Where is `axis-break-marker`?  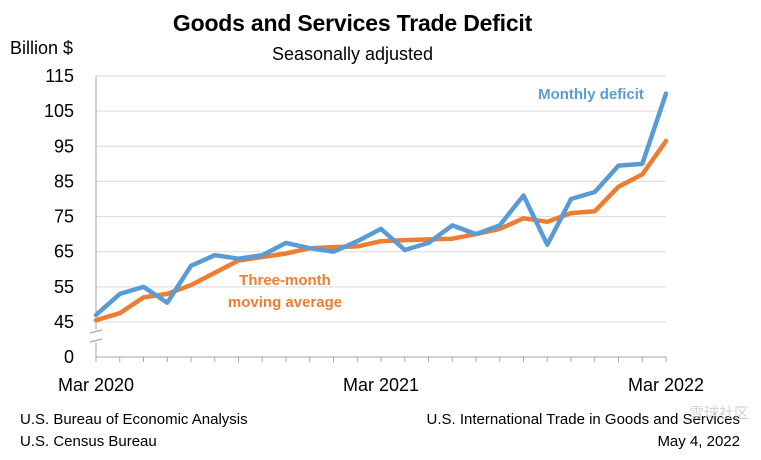
axis-break-marker is located at coordinates (96, 336).